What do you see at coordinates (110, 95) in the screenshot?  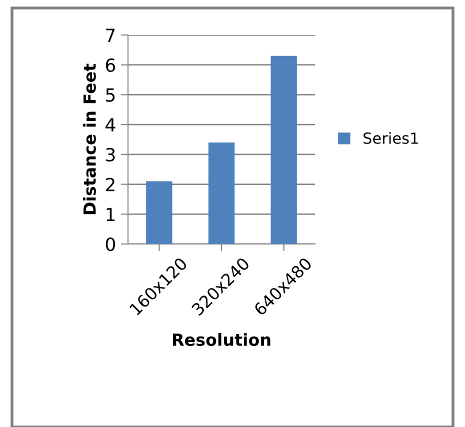 I see `y-tick-label: 5` at bounding box center [110, 95].